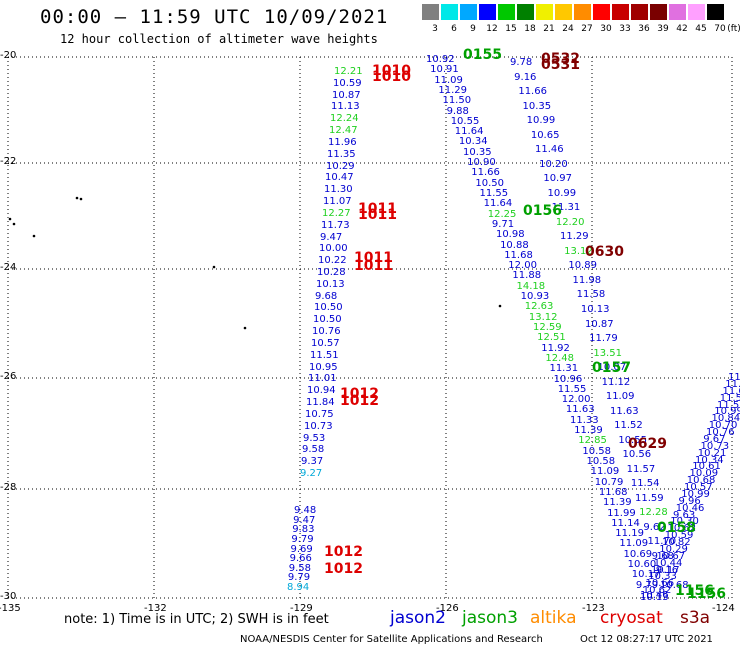 The width and height of the screenshot is (740, 650). I want to click on pass-time-label: 0630, so click(604, 252).